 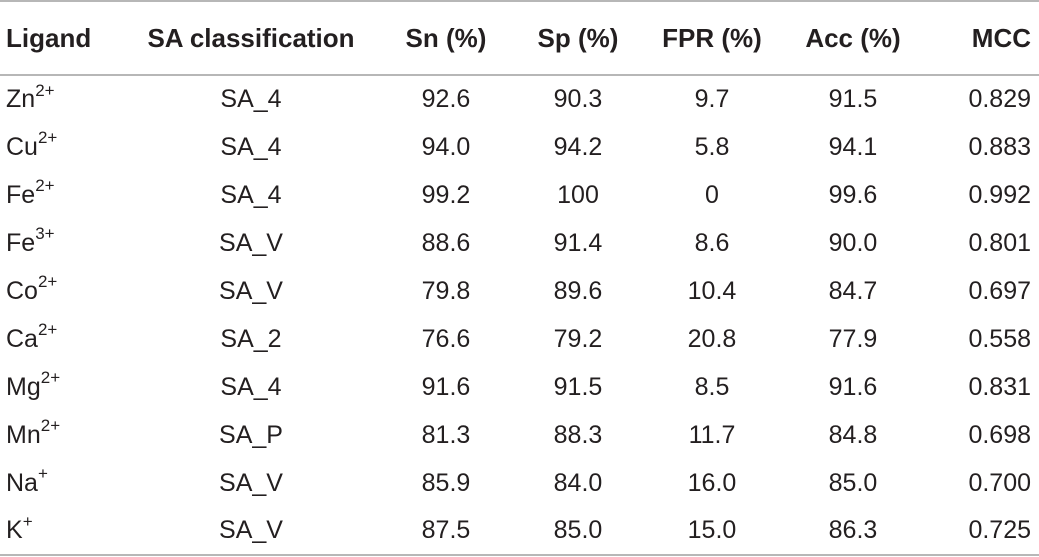 What do you see at coordinates (712, 37) in the screenshot?
I see `header-fpr: FPR (%)` at bounding box center [712, 37].